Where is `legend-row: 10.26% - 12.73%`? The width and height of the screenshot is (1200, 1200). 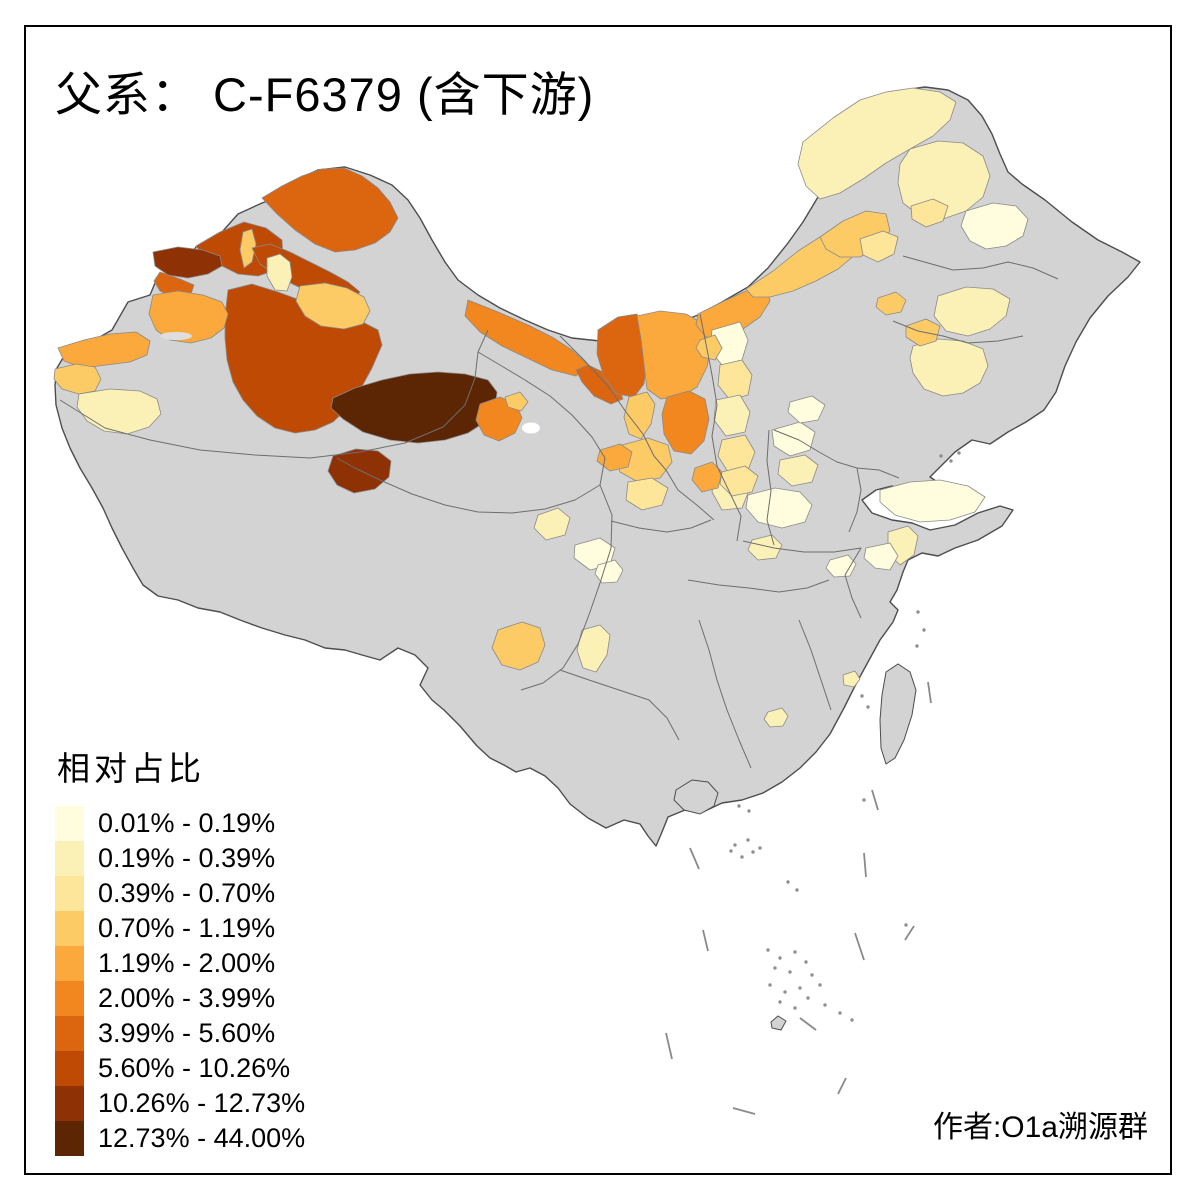
legend-row: 10.26% - 12.73% is located at coordinates (180, 1103).